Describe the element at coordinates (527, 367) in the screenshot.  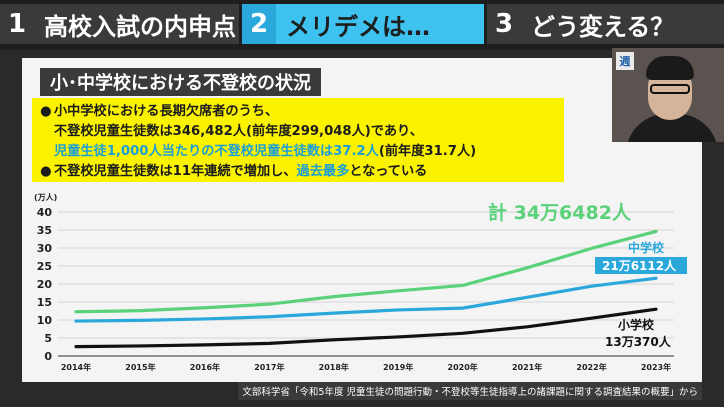
I see `x-tick-label: 2021年` at that location.